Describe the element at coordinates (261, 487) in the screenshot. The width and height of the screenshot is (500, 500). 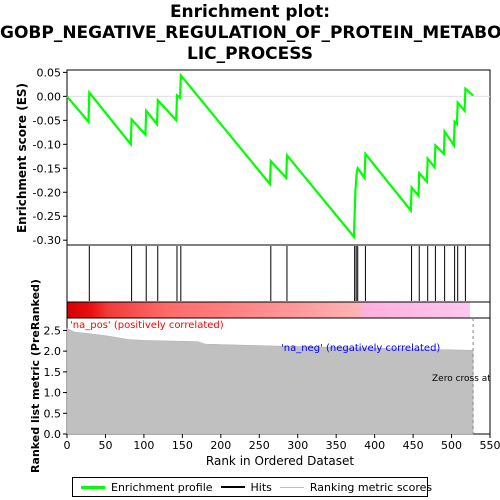
I see `legend-hits-label: Hits` at that location.